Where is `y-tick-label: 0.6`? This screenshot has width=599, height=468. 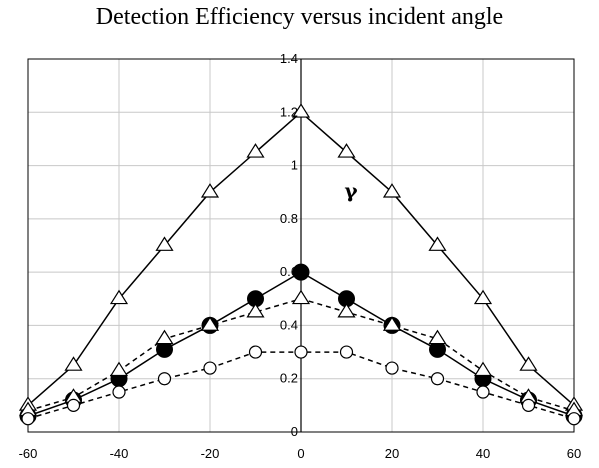 y-tick-label: 0.6 is located at coordinates (289, 271).